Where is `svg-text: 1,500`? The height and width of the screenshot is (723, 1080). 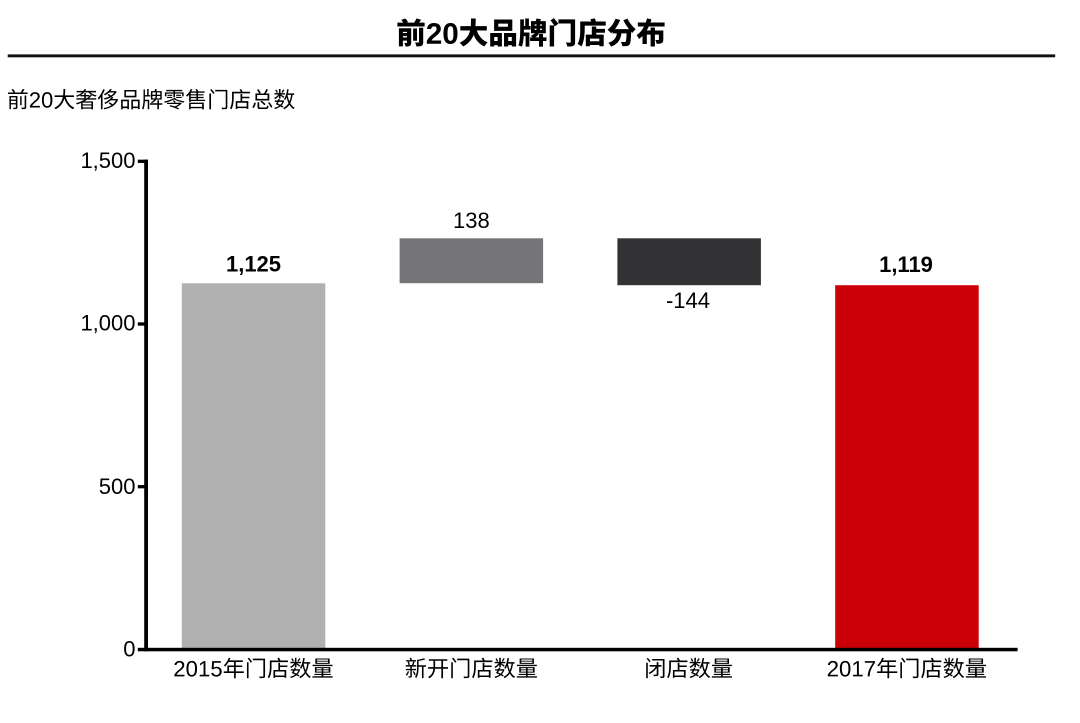
svg-text: 1,500 is located at coordinates (107, 160).